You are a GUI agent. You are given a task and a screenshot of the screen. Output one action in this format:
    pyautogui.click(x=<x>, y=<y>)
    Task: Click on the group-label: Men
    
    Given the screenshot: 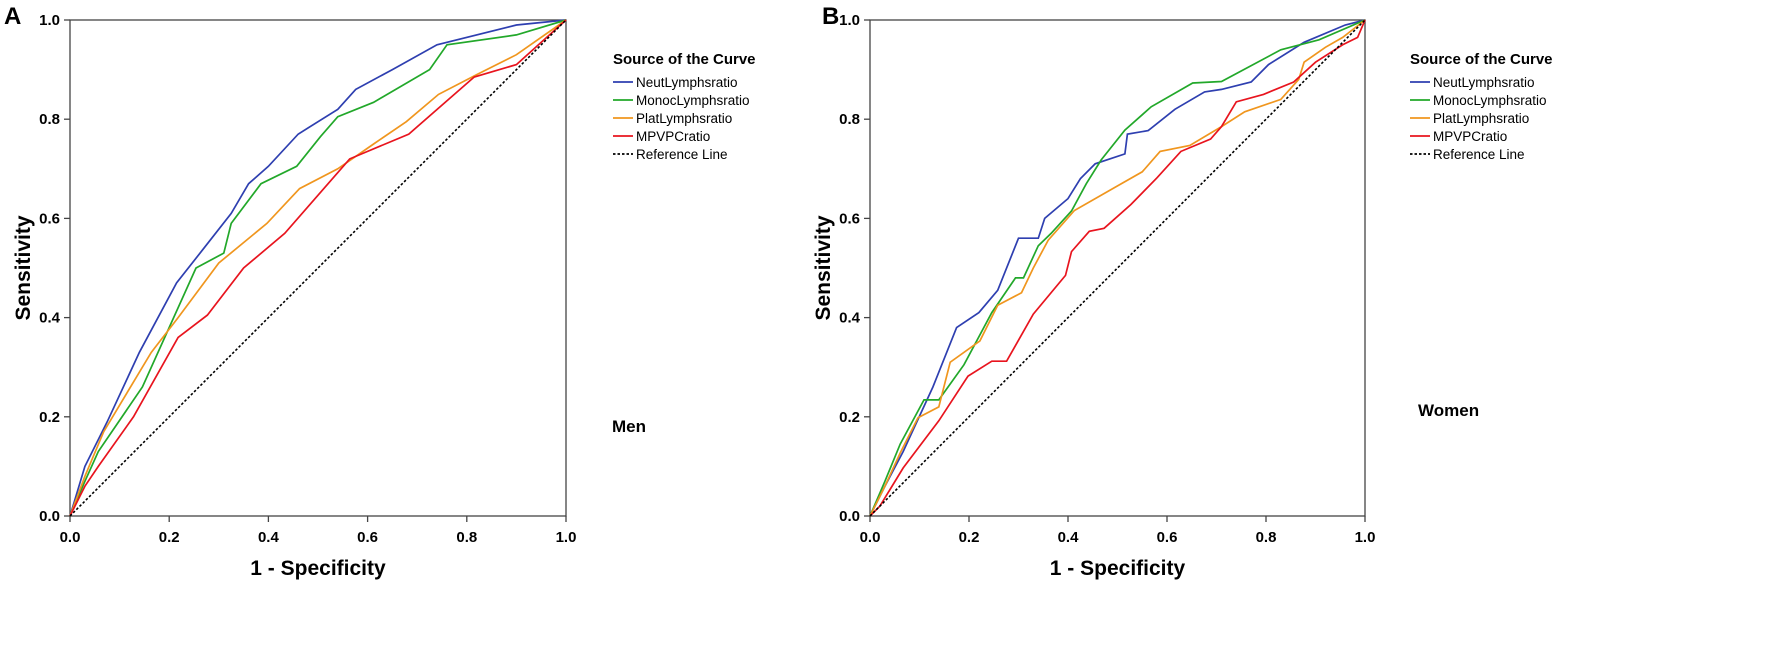 What is the action you would take?
    pyautogui.click(x=629, y=426)
    